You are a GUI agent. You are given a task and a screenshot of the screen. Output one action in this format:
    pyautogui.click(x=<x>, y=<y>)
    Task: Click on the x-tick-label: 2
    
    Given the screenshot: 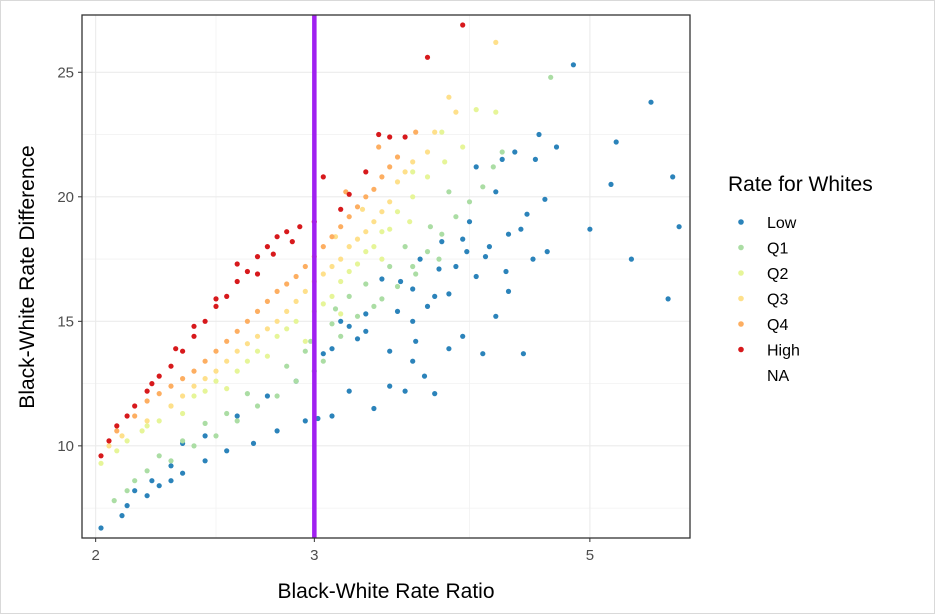 What is the action you would take?
    pyautogui.click(x=95, y=555)
    